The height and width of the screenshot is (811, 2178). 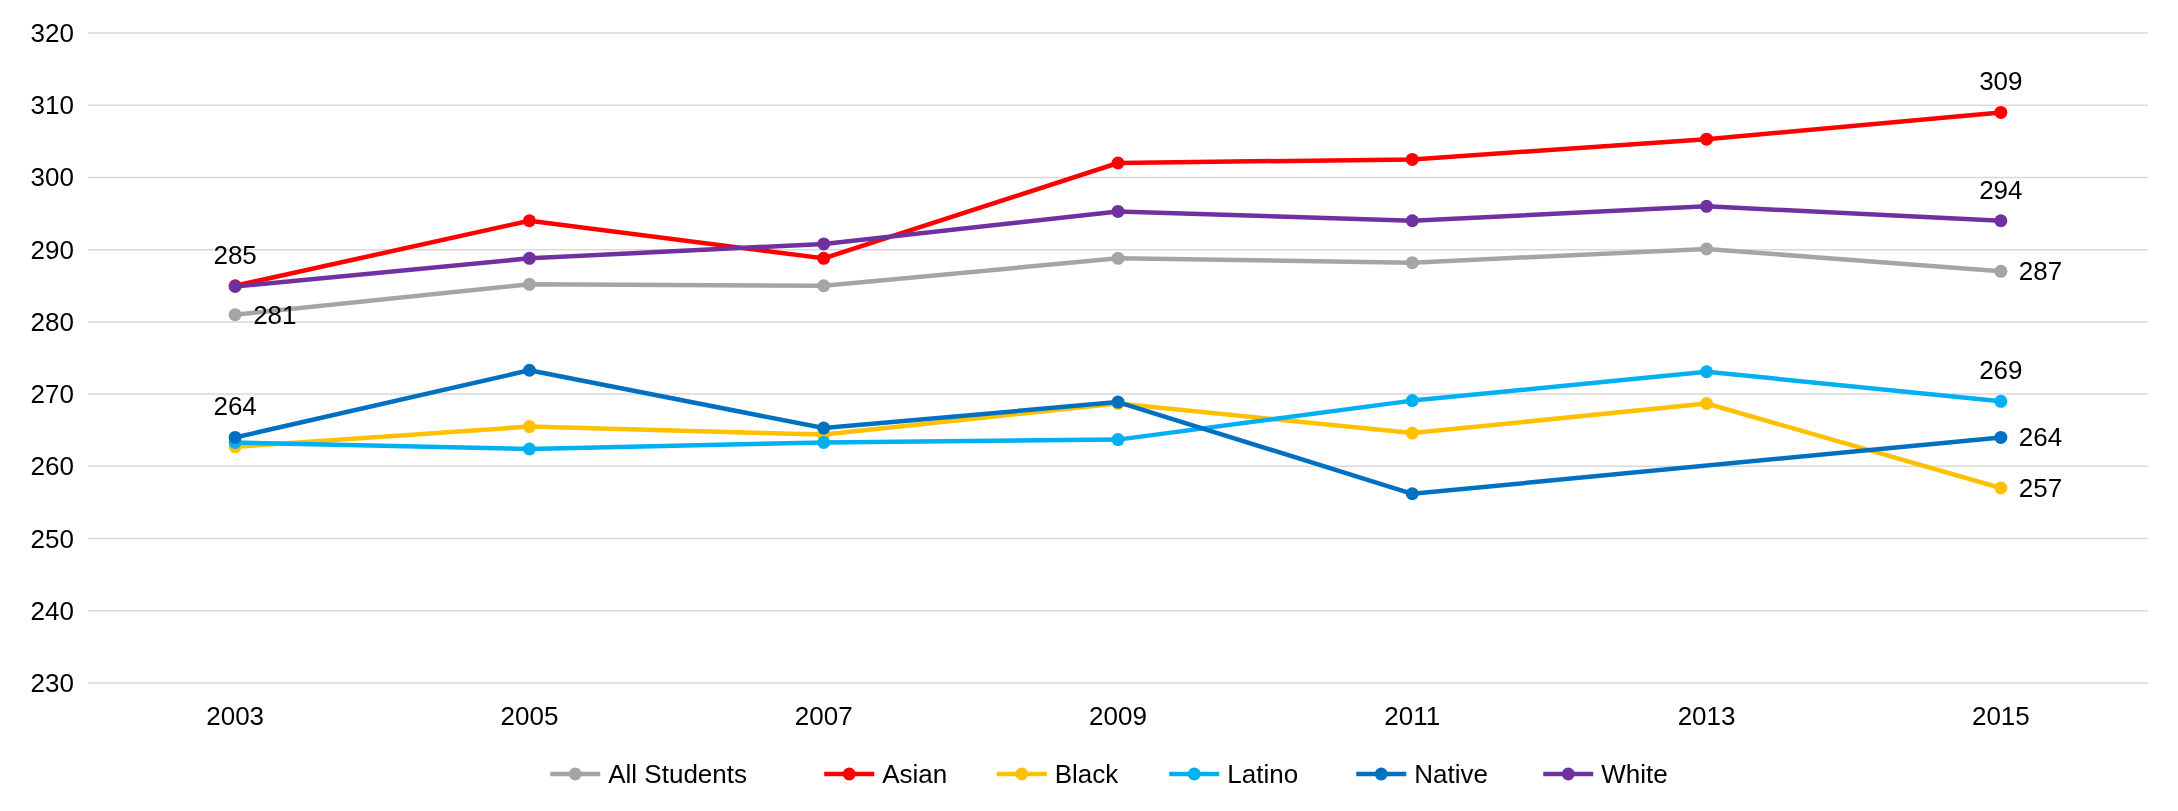 What do you see at coordinates (1087, 774) in the screenshot?
I see `legend-label: Black` at bounding box center [1087, 774].